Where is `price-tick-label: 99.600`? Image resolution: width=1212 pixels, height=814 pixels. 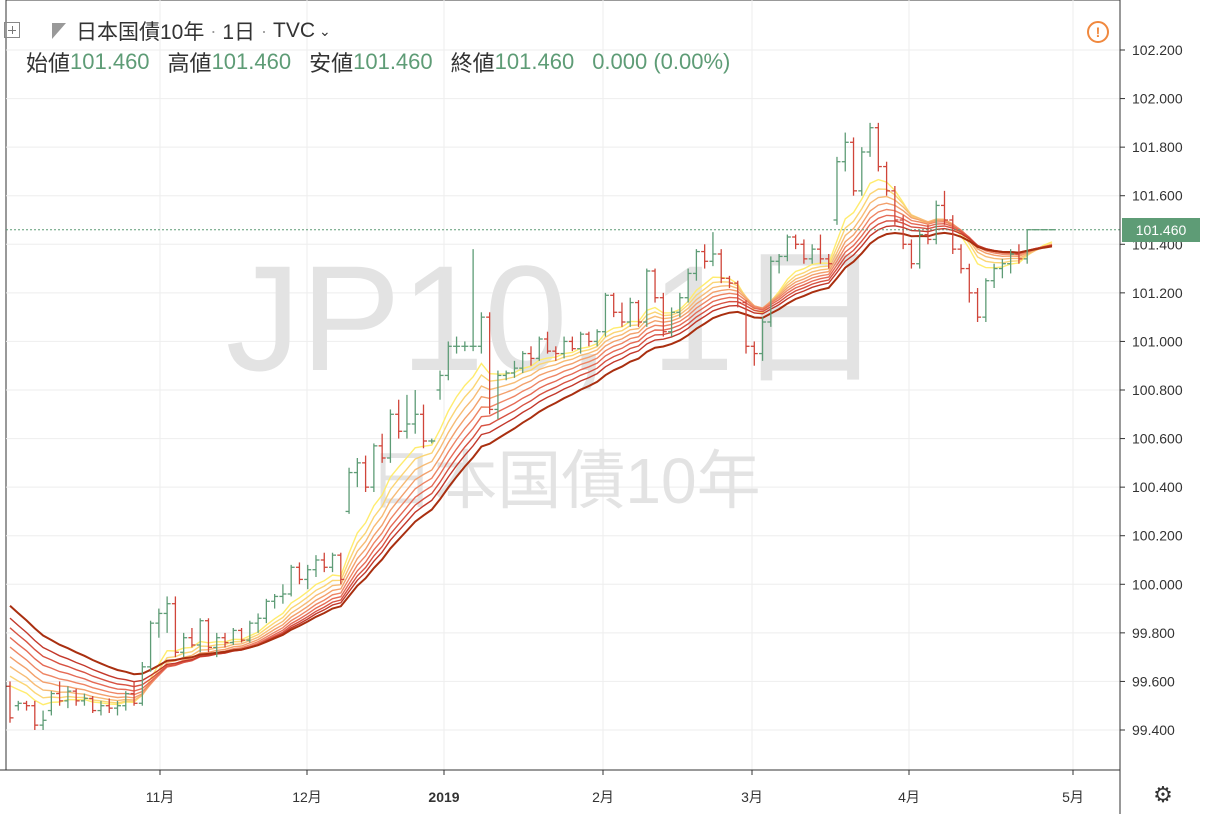 price-tick-label: 99.600 is located at coordinates (1153, 681).